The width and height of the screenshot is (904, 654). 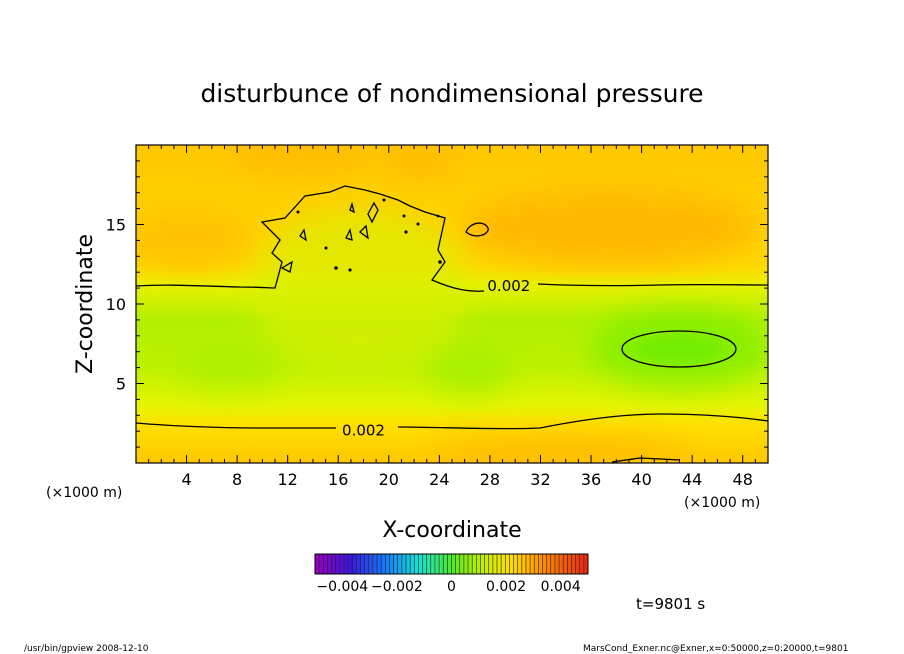 What do you see at coordinates (397, 587) in the screenshot?
I see `colorbar-tick-label: −0.002` at bounding box center [397, 587].